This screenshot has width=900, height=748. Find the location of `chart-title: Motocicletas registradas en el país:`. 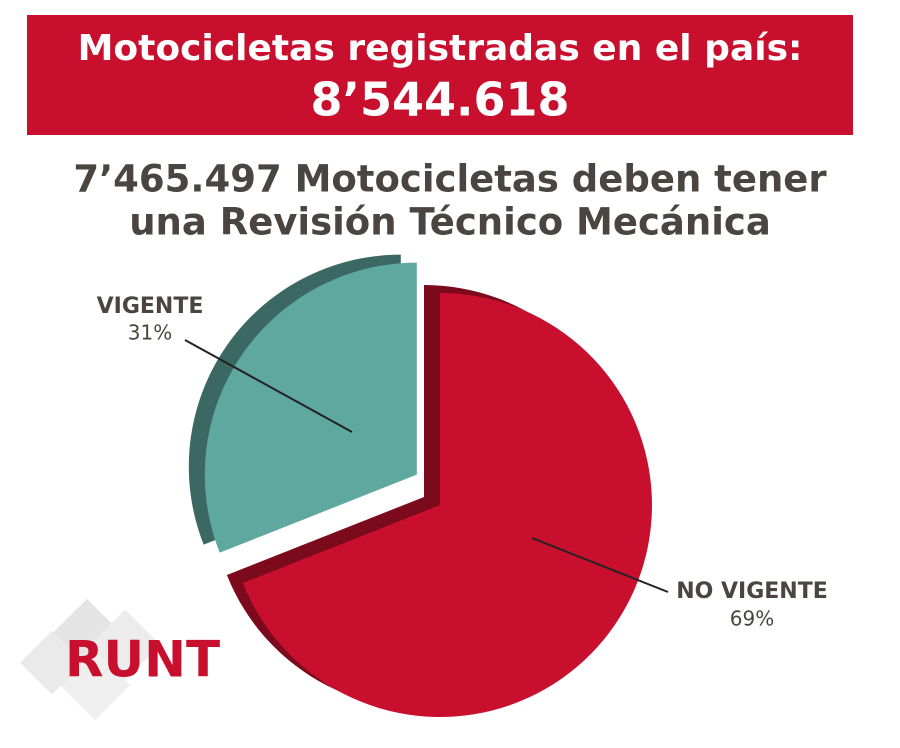

chart-title: Motocicletas registradas en el país: is located at coordinates (440, 48).